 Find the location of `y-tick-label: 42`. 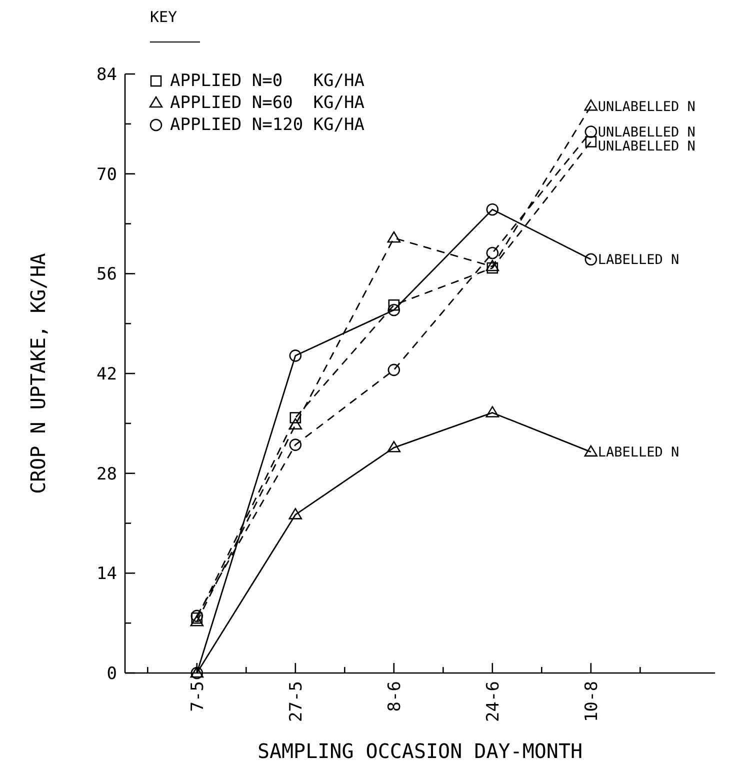

y-tick-label: 42 is located at coordinates (106, 374).